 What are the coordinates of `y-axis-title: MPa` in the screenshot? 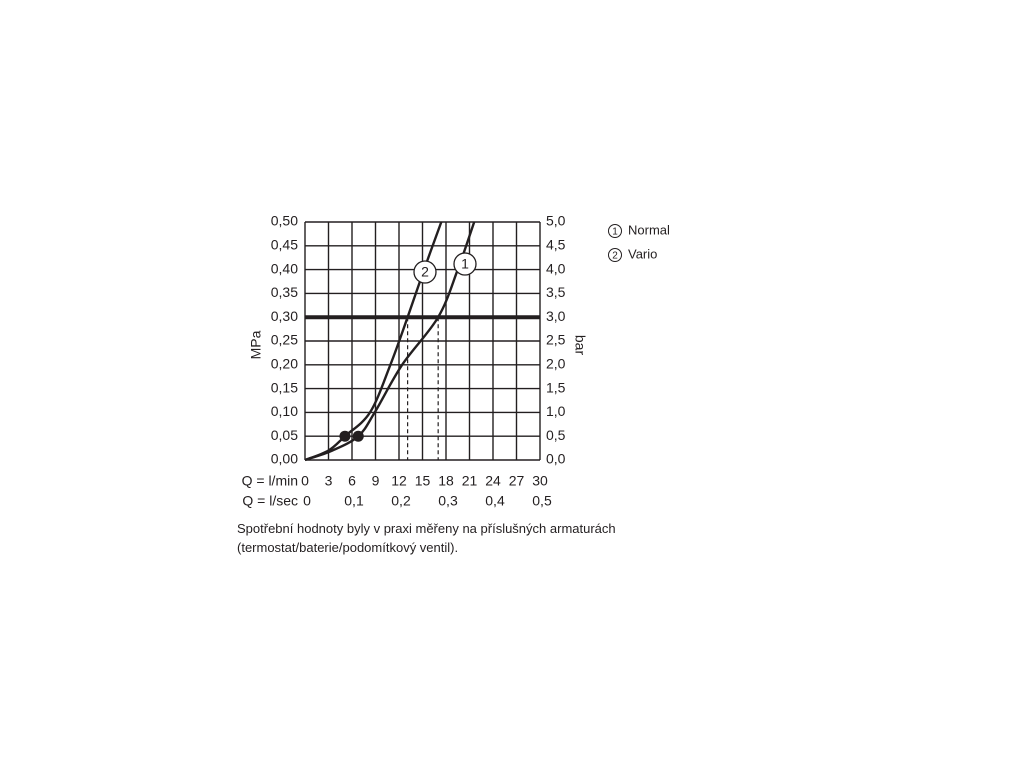 It's located at (256, 344).